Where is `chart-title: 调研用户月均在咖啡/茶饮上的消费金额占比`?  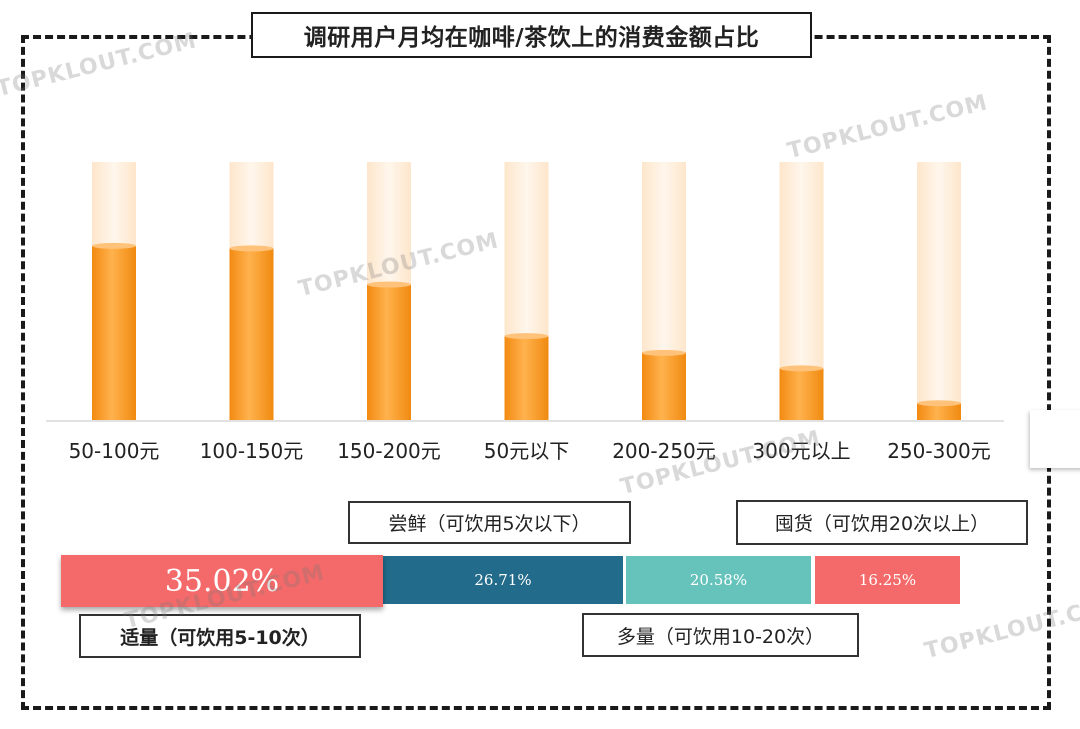 chart-title: 调研用户月均在咖啡/茶饮上的消费金额占比 is located at coordinates (531, 35).